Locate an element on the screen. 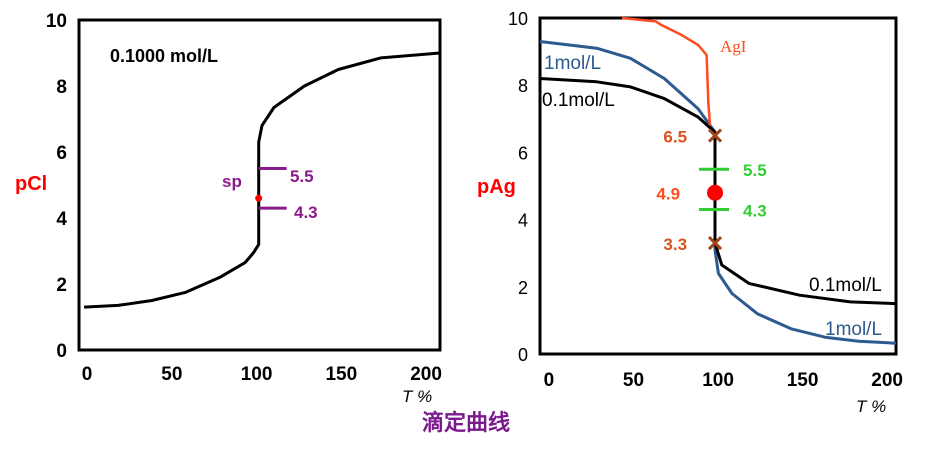  marker-label: 4.9 is located at coordinates (668, 194).